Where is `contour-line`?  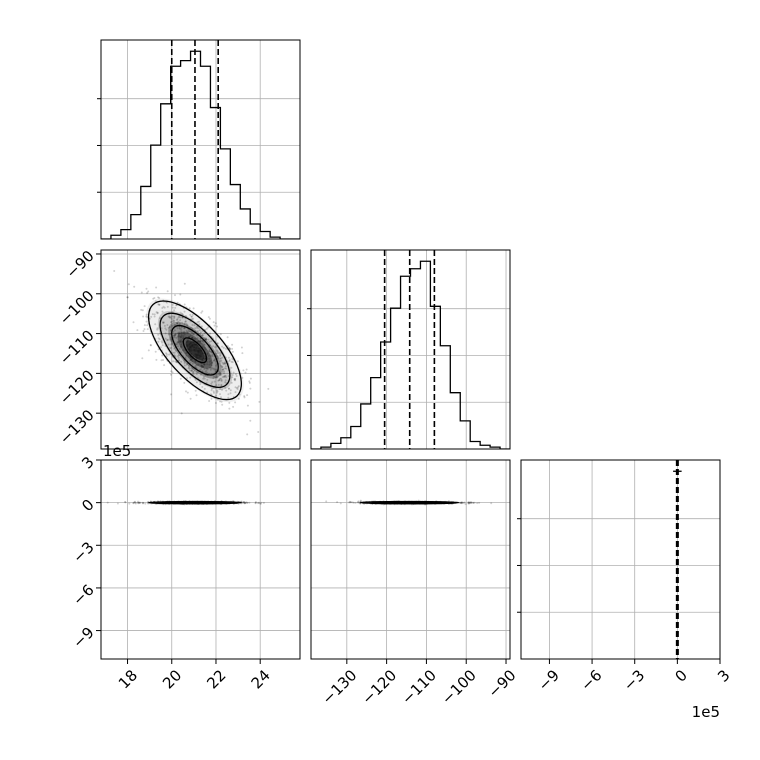 contour-line is located at coordinates (195, 350).